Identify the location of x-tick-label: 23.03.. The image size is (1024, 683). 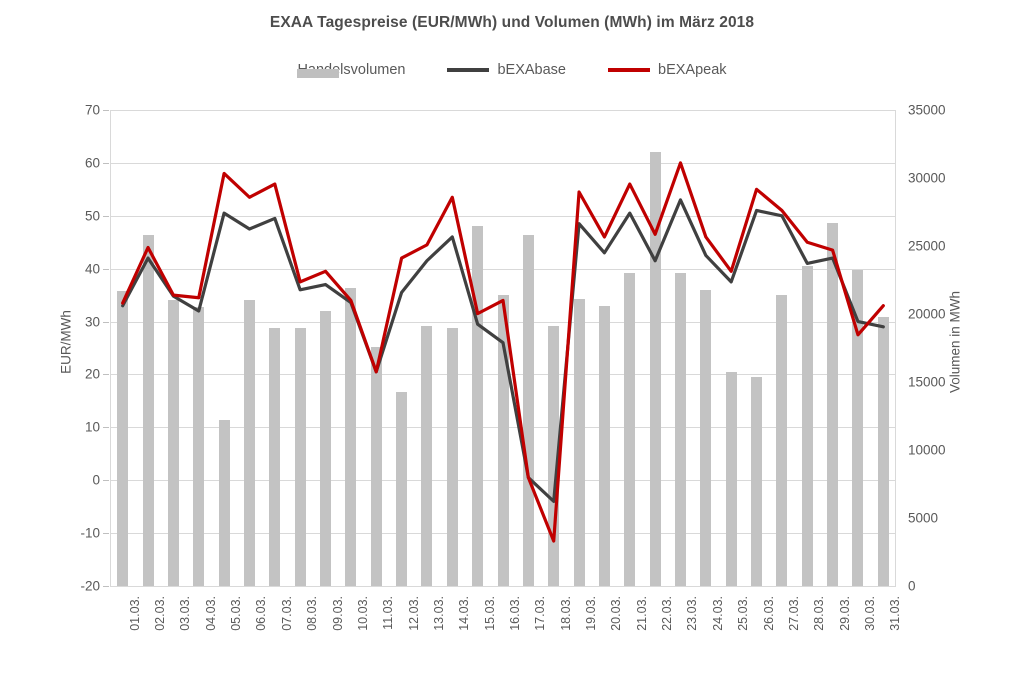
(692, 613).